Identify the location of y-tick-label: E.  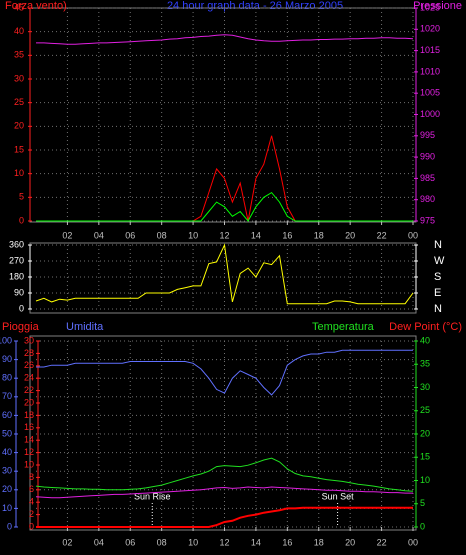
(437, 293).